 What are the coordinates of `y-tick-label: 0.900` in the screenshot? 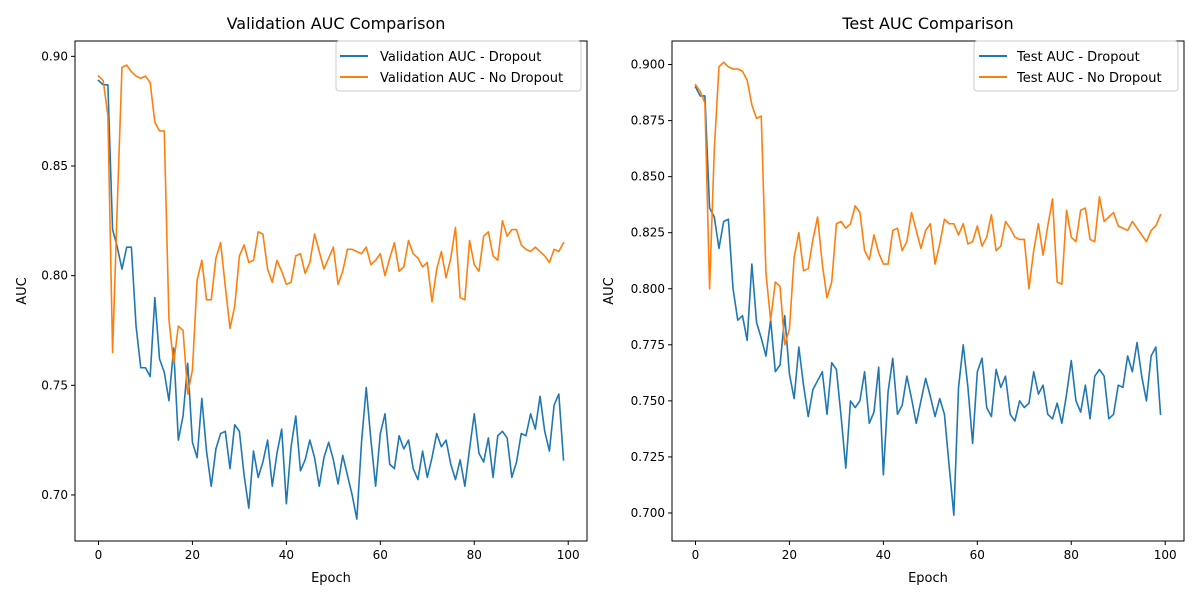 It's located at (648, 65).